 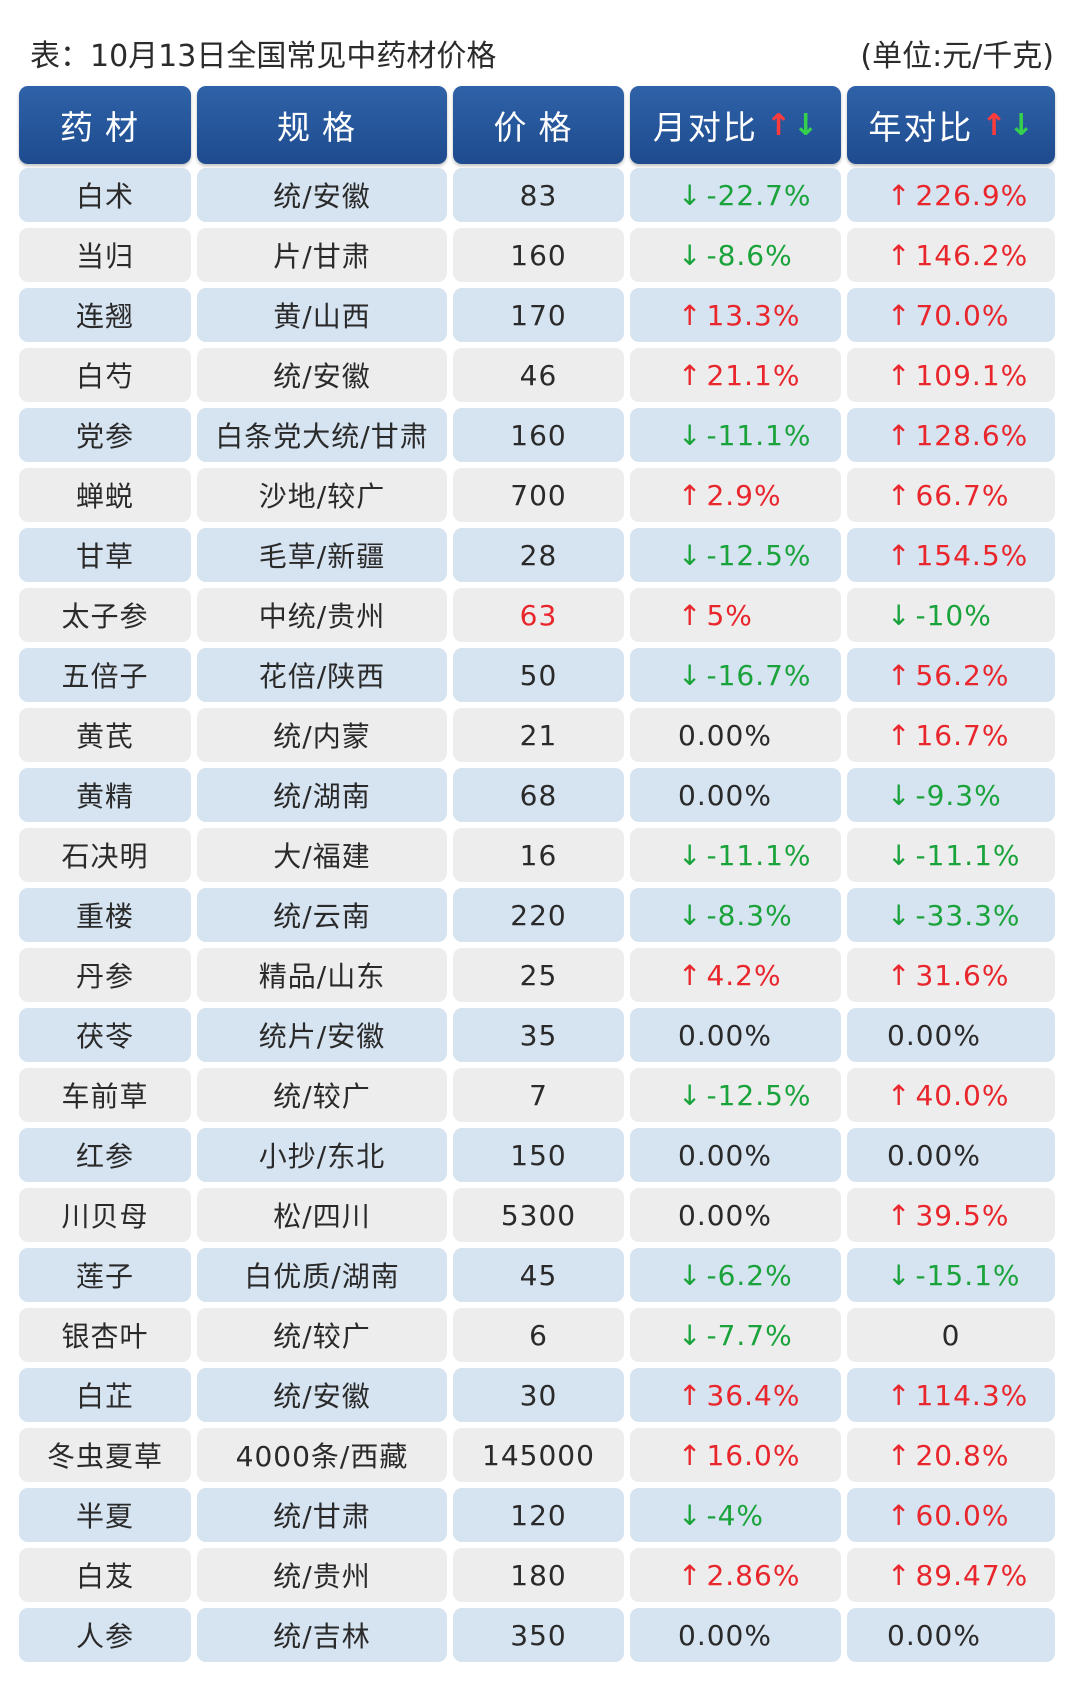 What do you see at coordinates (957, 56) in the screenshot?
I see `unit-label: (单位:元/千克)` at bounding box center [957, 56].